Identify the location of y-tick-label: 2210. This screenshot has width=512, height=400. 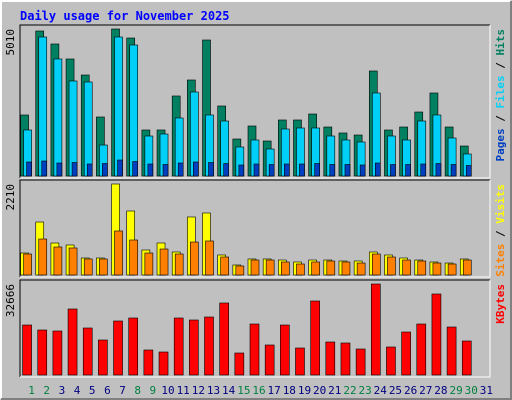
(10, 197).